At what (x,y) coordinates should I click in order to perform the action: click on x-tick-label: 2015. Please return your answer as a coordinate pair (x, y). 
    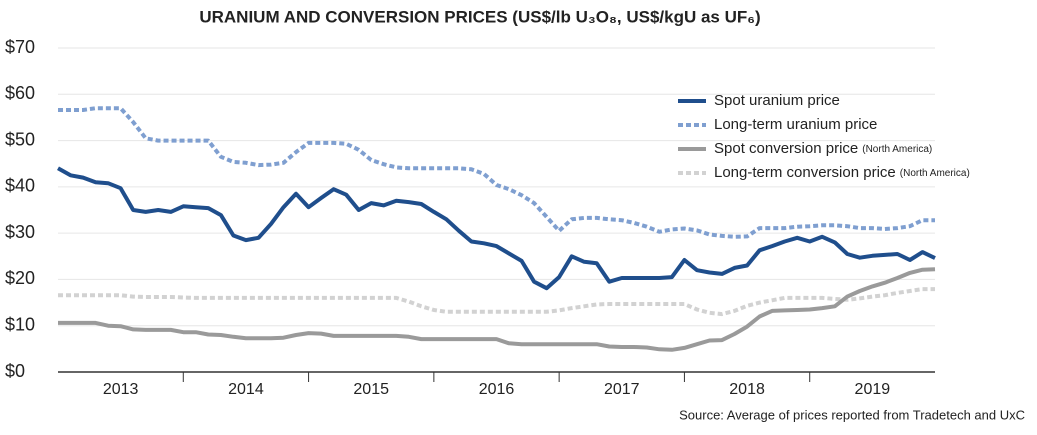
    Looking at the image, I should click on (371, 389).